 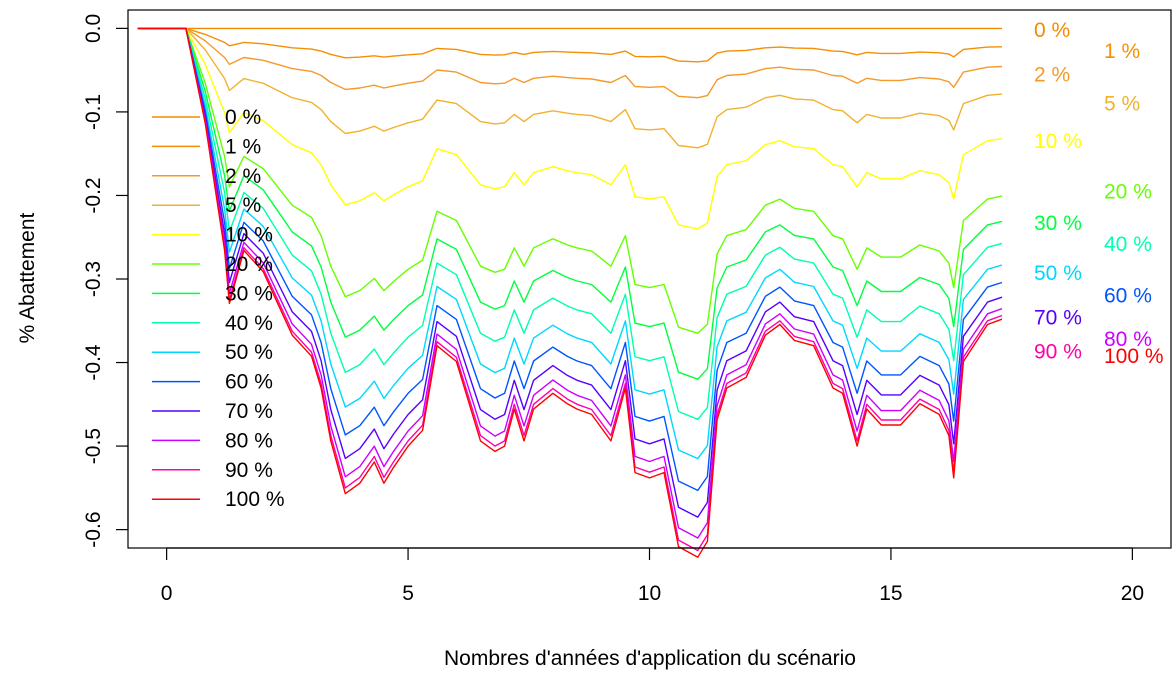 I want to click on legend-label-4: 10 %, so click(x=249, y=235).